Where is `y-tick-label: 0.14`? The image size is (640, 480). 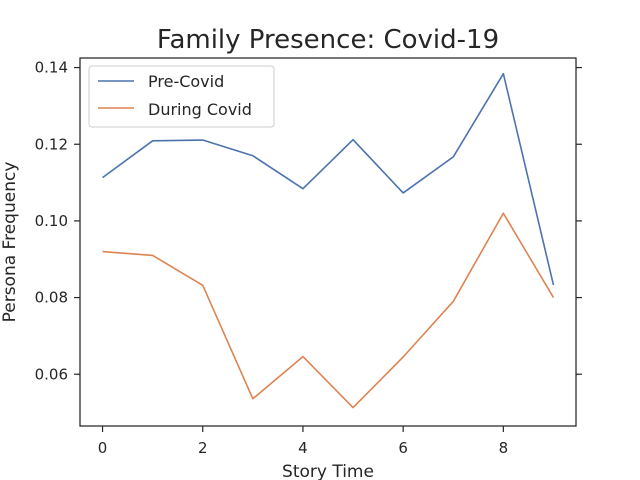 y-tick-label: 0.14 is located at coordinates (51, 68).